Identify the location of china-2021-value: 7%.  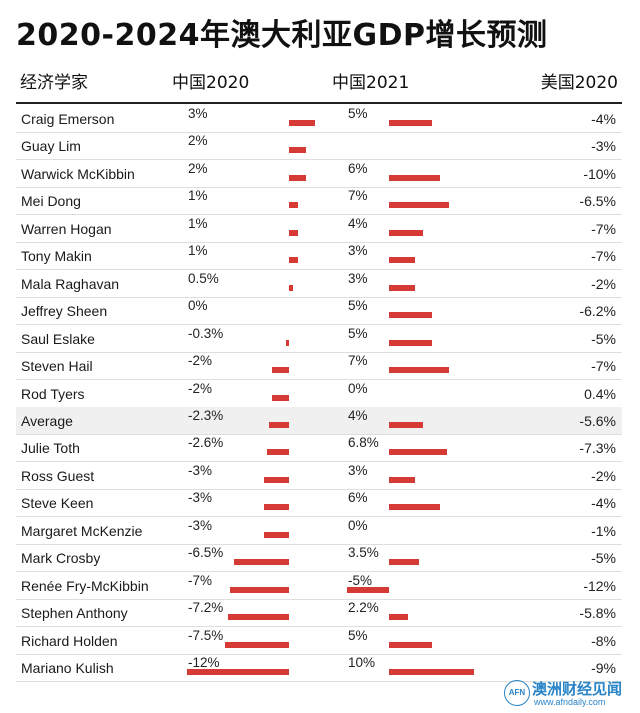
(358, 361).